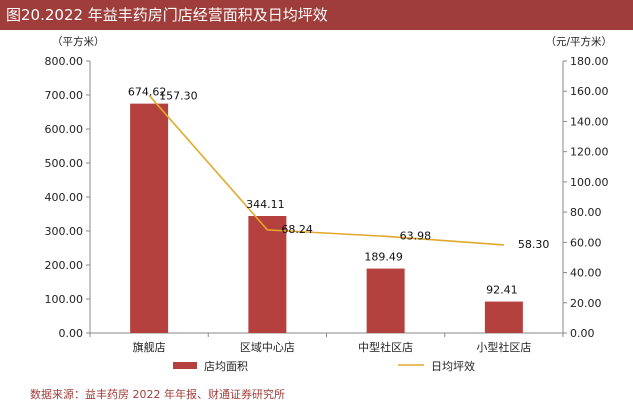  What do you see at coordinates (185, 365) in the screenshot?
I see `legend-bar-swatch` at bounding box center [185, 365].